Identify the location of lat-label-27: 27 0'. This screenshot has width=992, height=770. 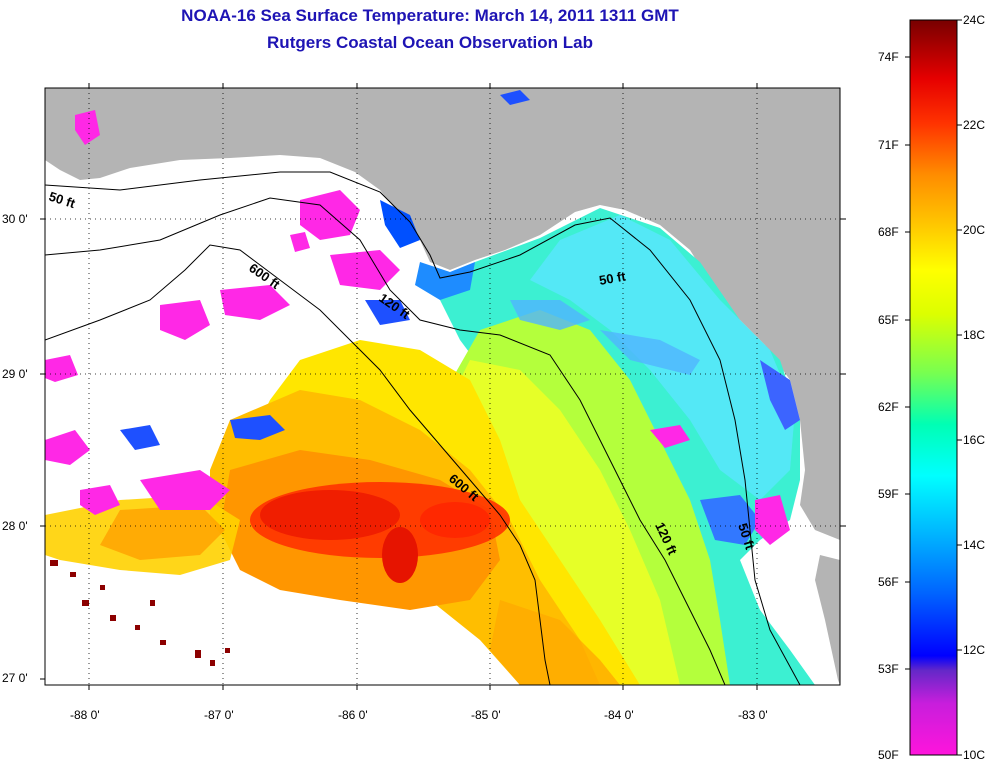
(15, 678).